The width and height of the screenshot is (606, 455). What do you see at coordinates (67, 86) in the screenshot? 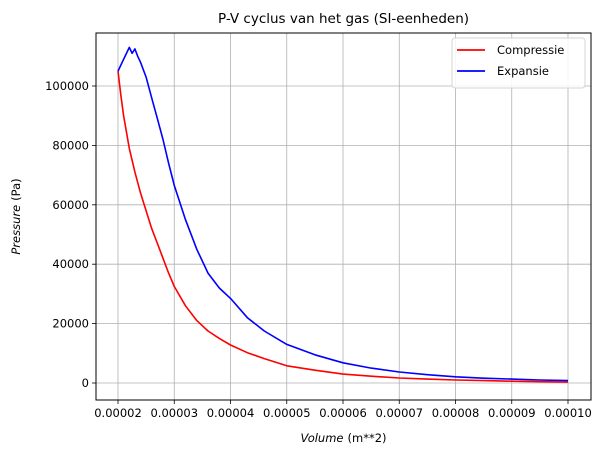
I see `y-tick-label: 100000` at bounding box center [67, 86].